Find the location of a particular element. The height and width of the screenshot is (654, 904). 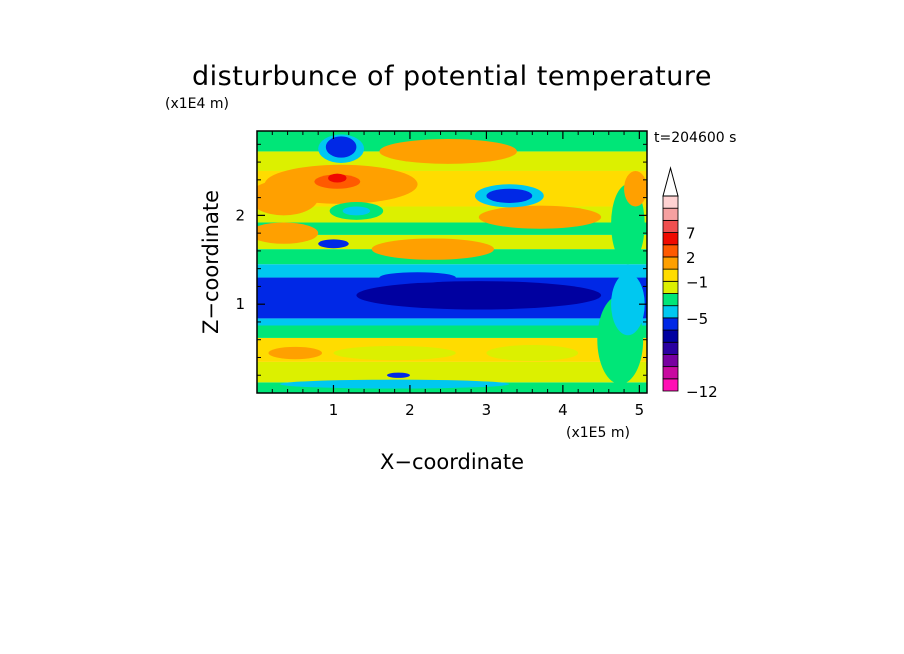

x-tick-label: 3 is located at coordinates (487, 410).